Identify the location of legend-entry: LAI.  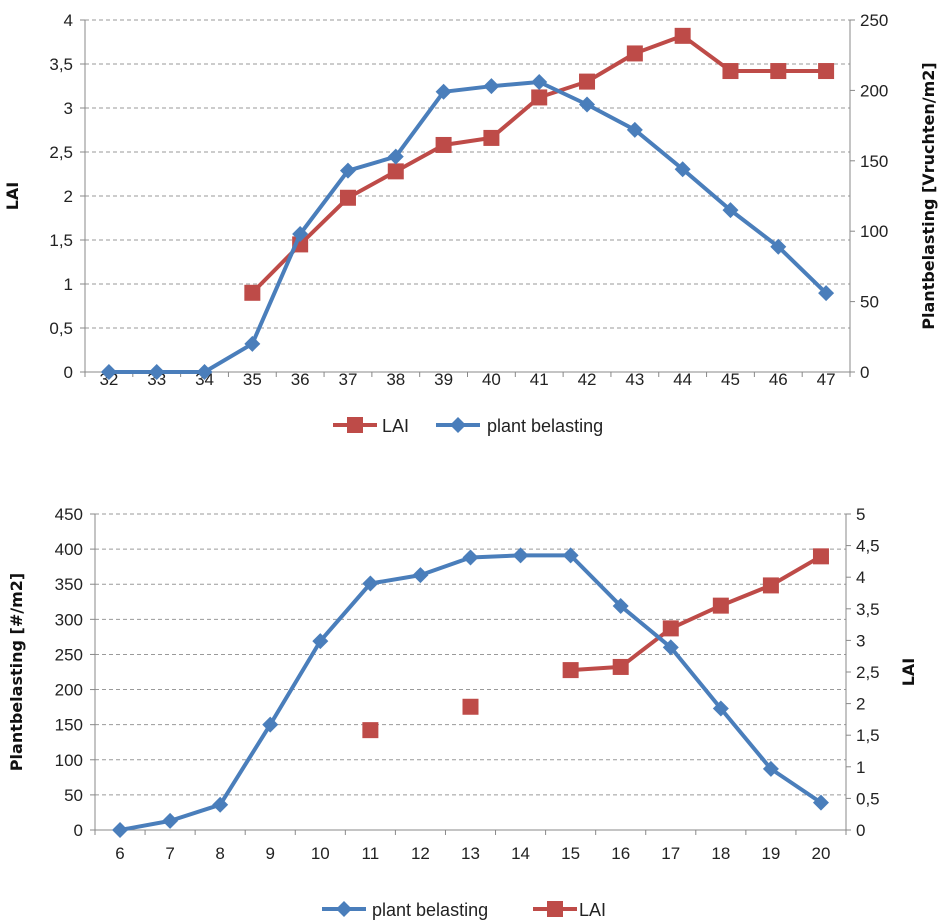
(371, 426).